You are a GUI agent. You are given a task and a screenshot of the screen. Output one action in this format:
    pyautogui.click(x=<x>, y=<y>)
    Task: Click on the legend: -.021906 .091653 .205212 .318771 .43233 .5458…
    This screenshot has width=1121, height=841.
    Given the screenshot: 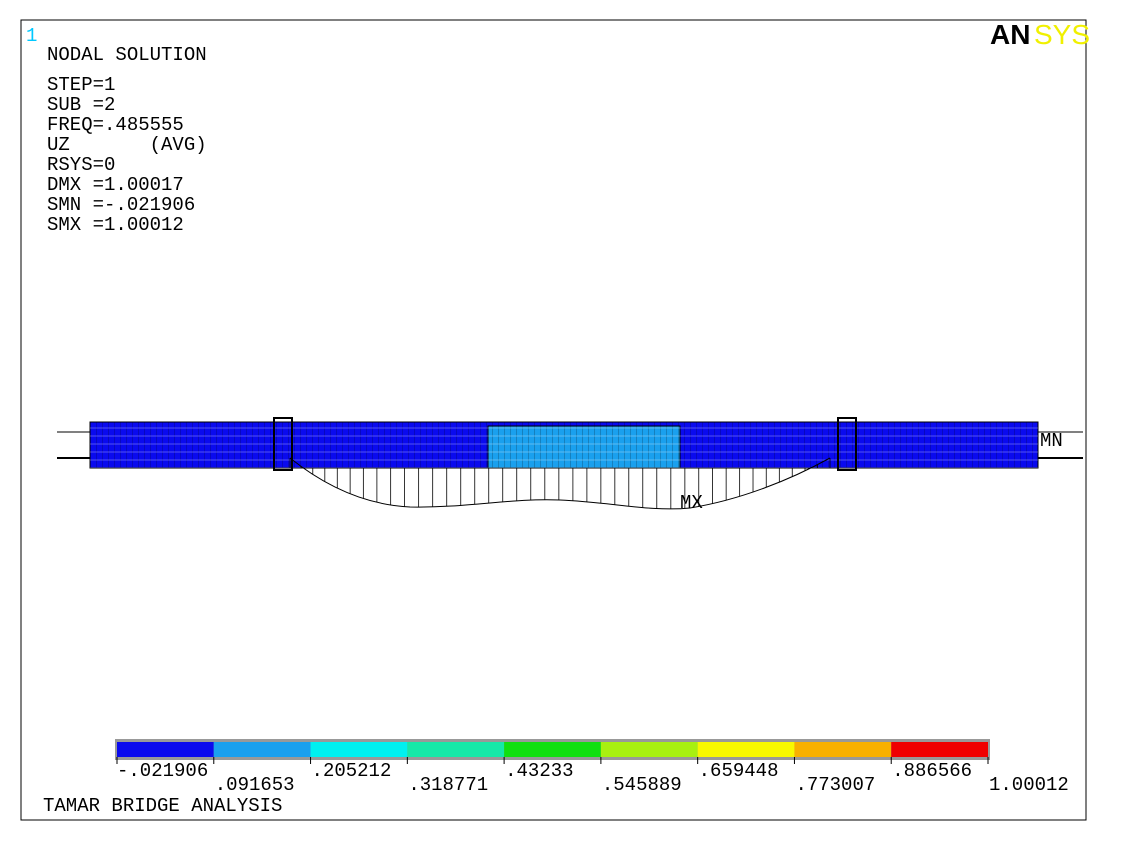 What is the action you would take?
    pyautogui.click(x=592, y=767)
    